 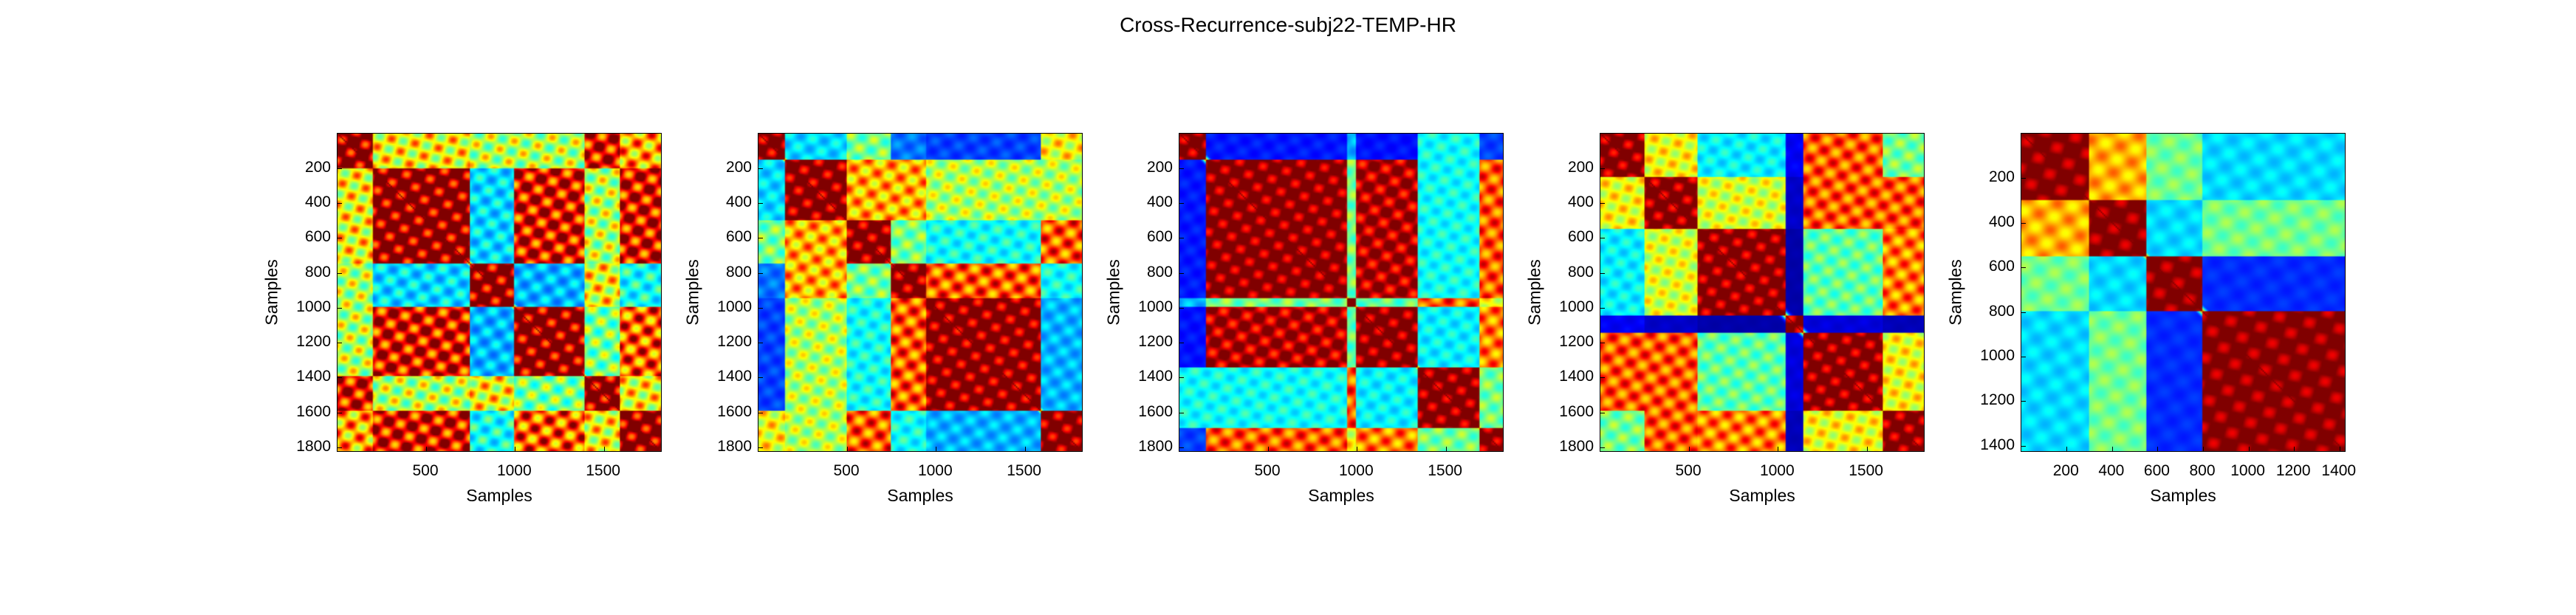 I want to click on x-tick-label: 800, so click(x=2202, y=470).